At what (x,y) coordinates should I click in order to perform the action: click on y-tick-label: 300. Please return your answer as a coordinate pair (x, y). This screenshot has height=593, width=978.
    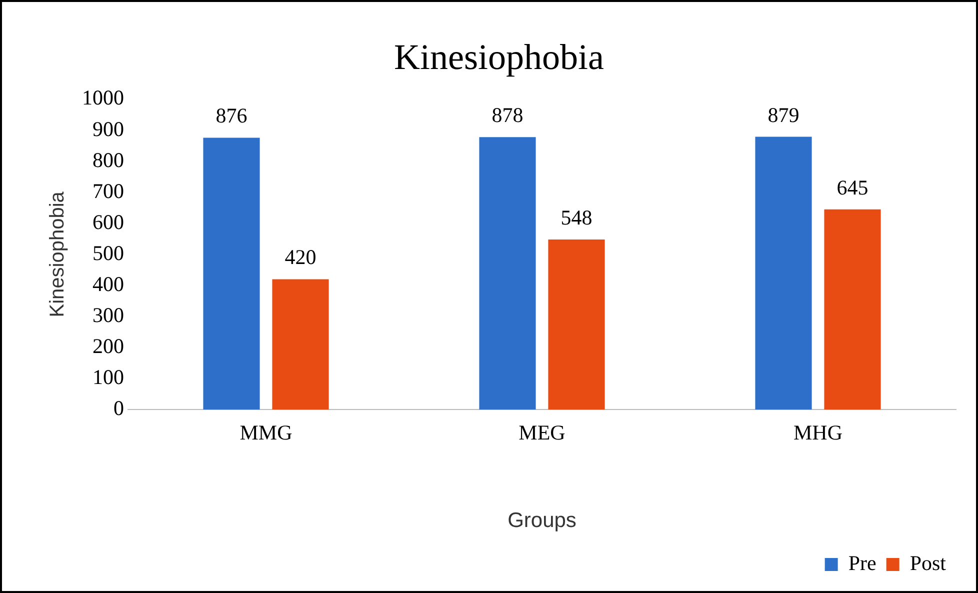
    Looking at the image, I should click on (108, 314).